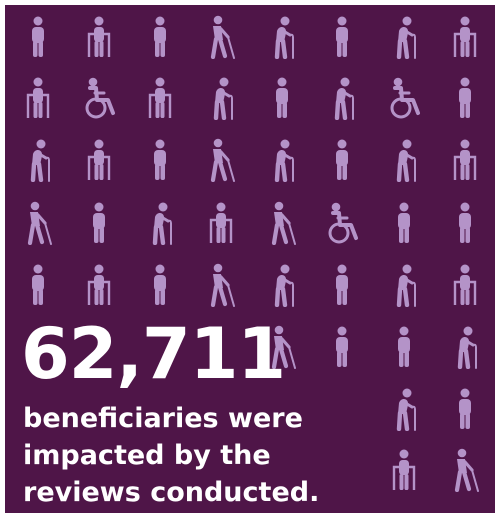  Describe the element at coordinates (153, 354) in the screenshot. I see `beneficiaries-count: 62,711` at that location.